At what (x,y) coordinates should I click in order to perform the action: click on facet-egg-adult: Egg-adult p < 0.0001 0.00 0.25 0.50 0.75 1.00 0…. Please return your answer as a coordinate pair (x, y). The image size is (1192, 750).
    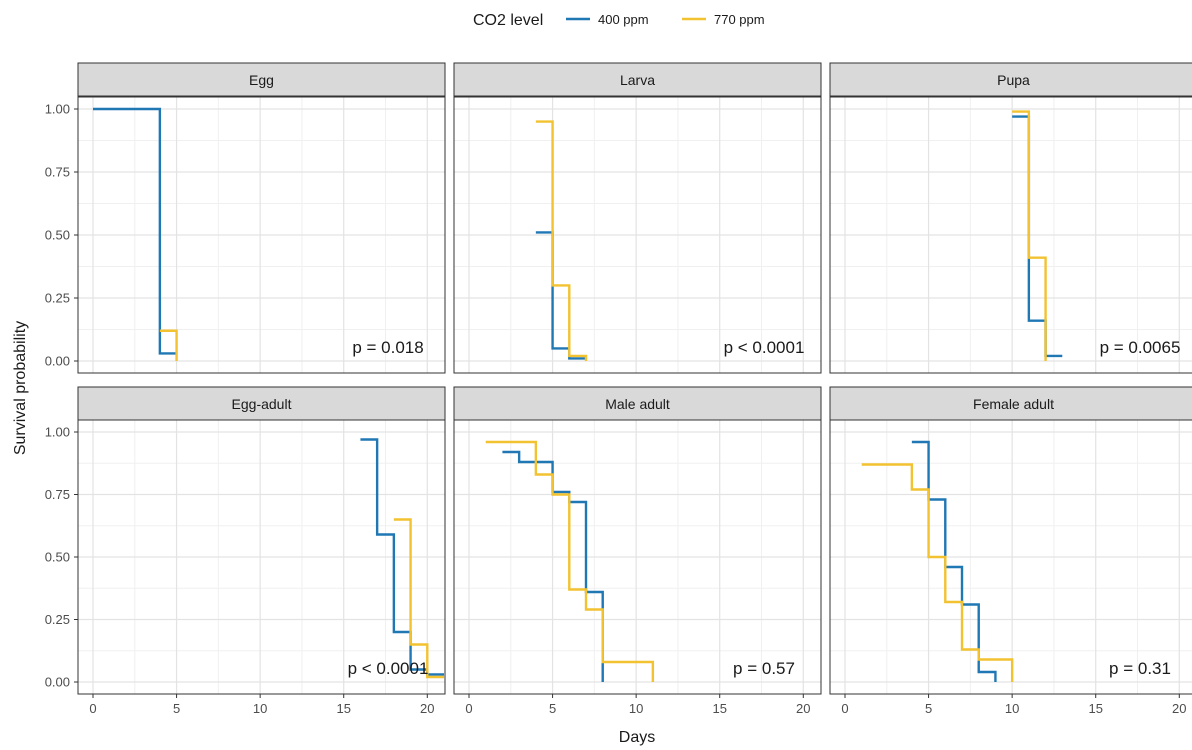
    Looking at the image, I should click on (245, 551).